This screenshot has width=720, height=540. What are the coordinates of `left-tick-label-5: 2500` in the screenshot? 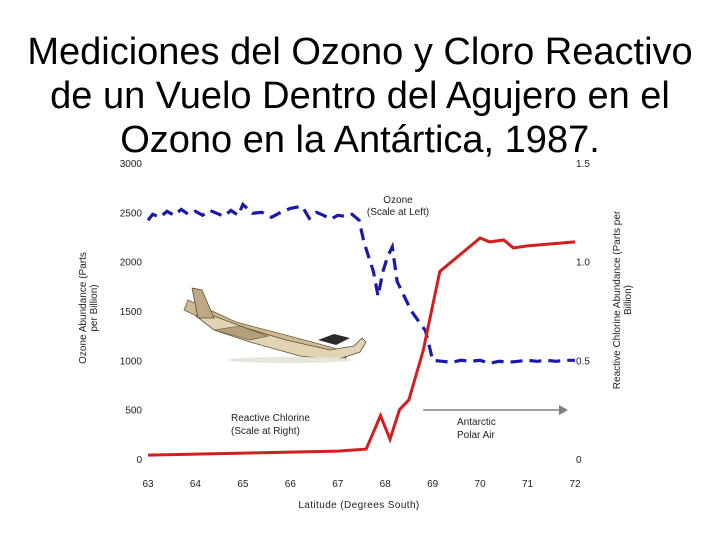 It's located at (131, 213).